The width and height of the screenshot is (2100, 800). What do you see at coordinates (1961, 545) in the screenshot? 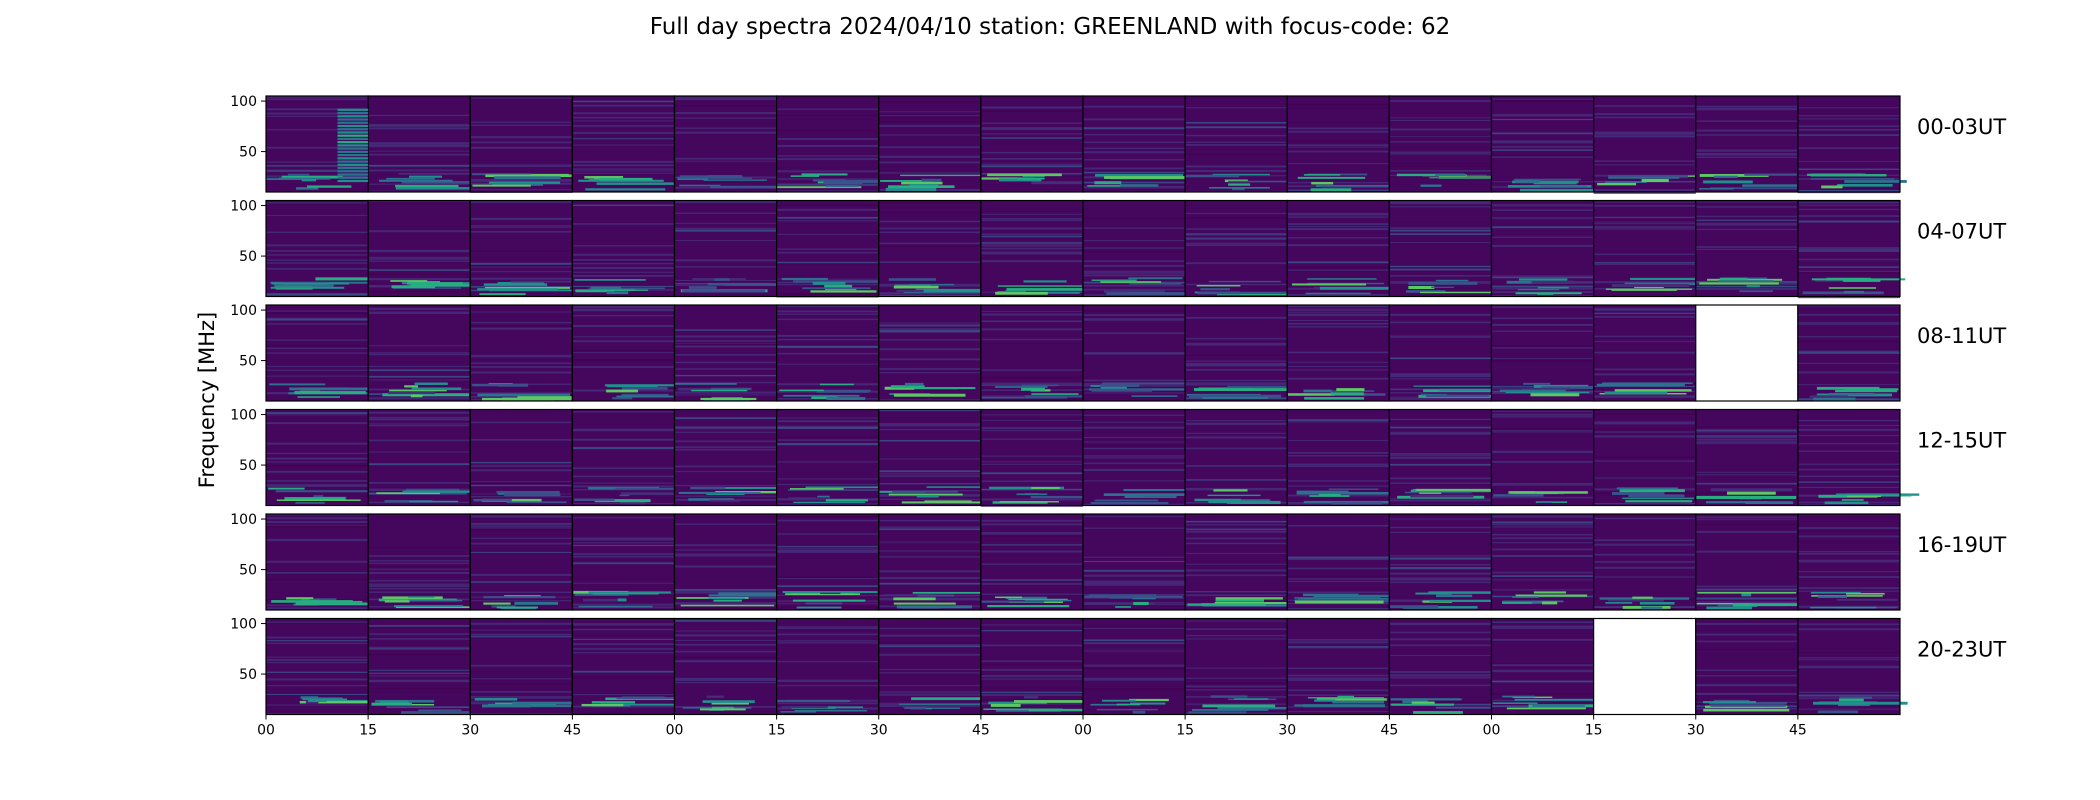
I see `row-time-label: 16-19UT` at bounding box center [1961, 545].